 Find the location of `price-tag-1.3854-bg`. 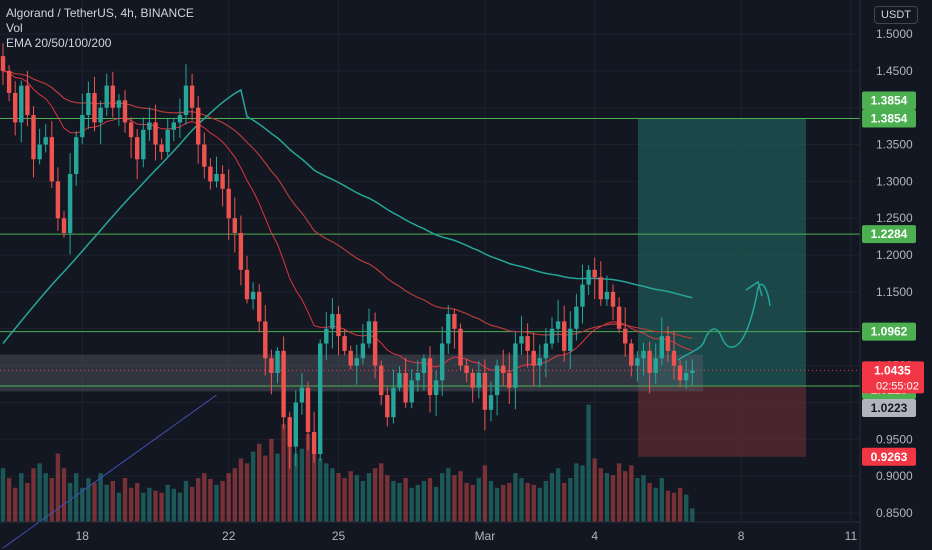

price-tag-1.3854-bg is located at coordinates (889, 118).